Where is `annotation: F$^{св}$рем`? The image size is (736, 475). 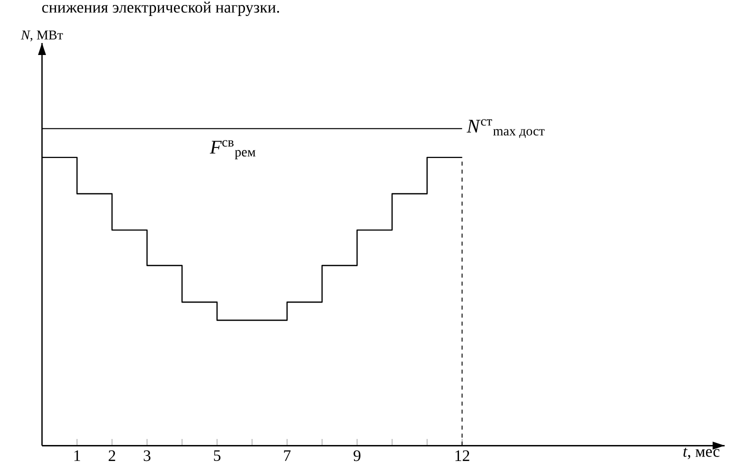
annotation: F$^{св}$рем is located at coordinates (233, 150).